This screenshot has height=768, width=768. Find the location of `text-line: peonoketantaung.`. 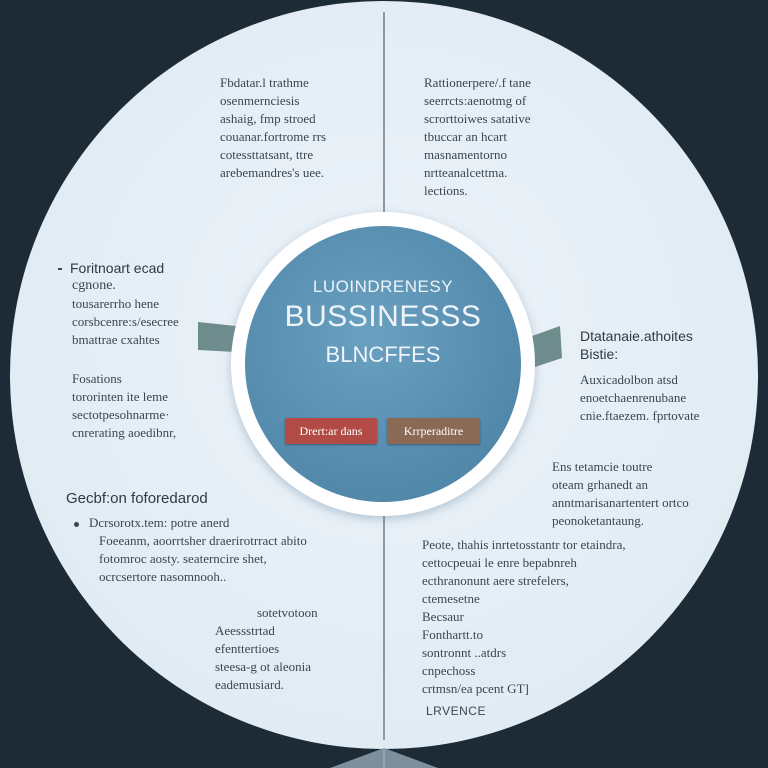

text-line: peonoketantaung. is located at coordinates (598, 520).